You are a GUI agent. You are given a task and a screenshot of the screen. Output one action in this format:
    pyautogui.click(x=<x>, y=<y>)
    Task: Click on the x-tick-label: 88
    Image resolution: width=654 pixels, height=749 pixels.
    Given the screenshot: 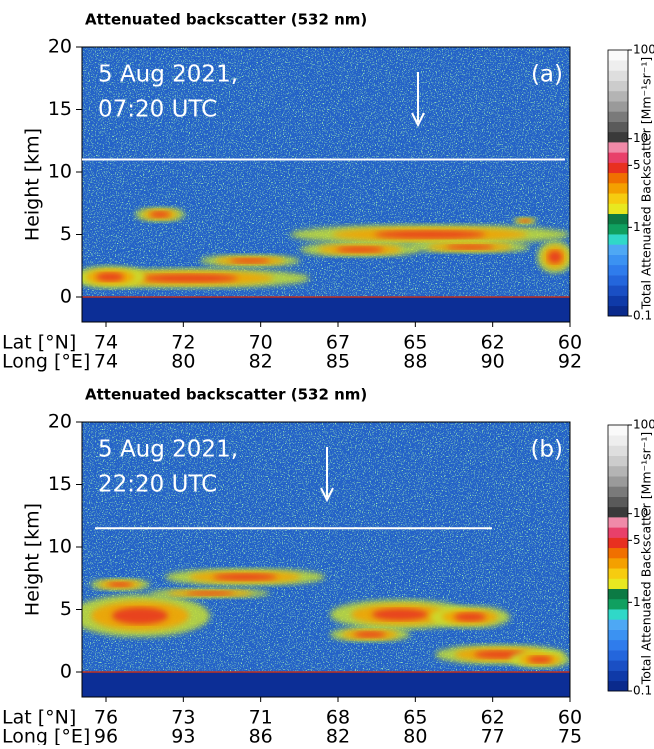 What is the action you would take?
    pyautogui.click(x=415, y=362)
    